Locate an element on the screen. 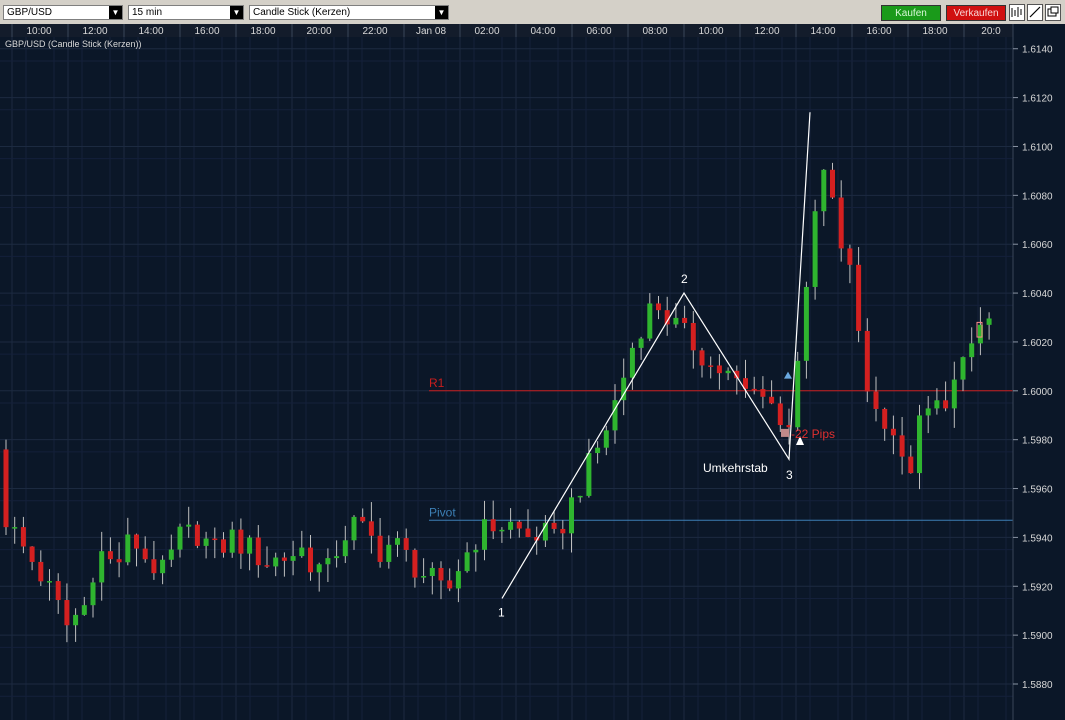 The height and width of the screenshot is (720, 1065). y-tick-label: 1.6060 is located at coordinates (1037, 245).